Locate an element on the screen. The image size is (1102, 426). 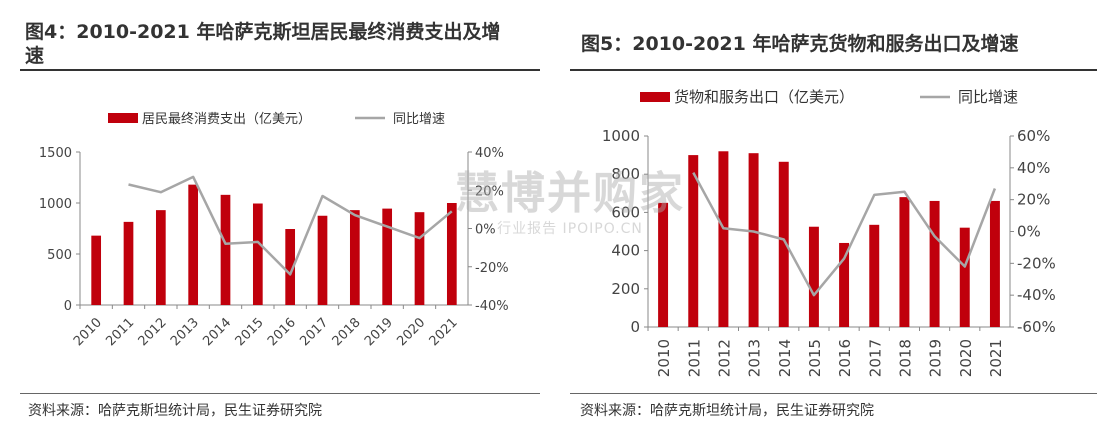
left-x-tick-label: 2014 is located at coordinates (217, 332).